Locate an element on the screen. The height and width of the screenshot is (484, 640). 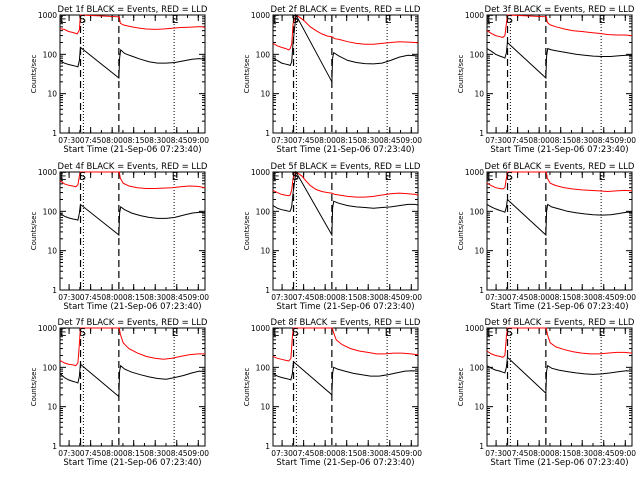
plot-frame is located at coordinates (345, 74).